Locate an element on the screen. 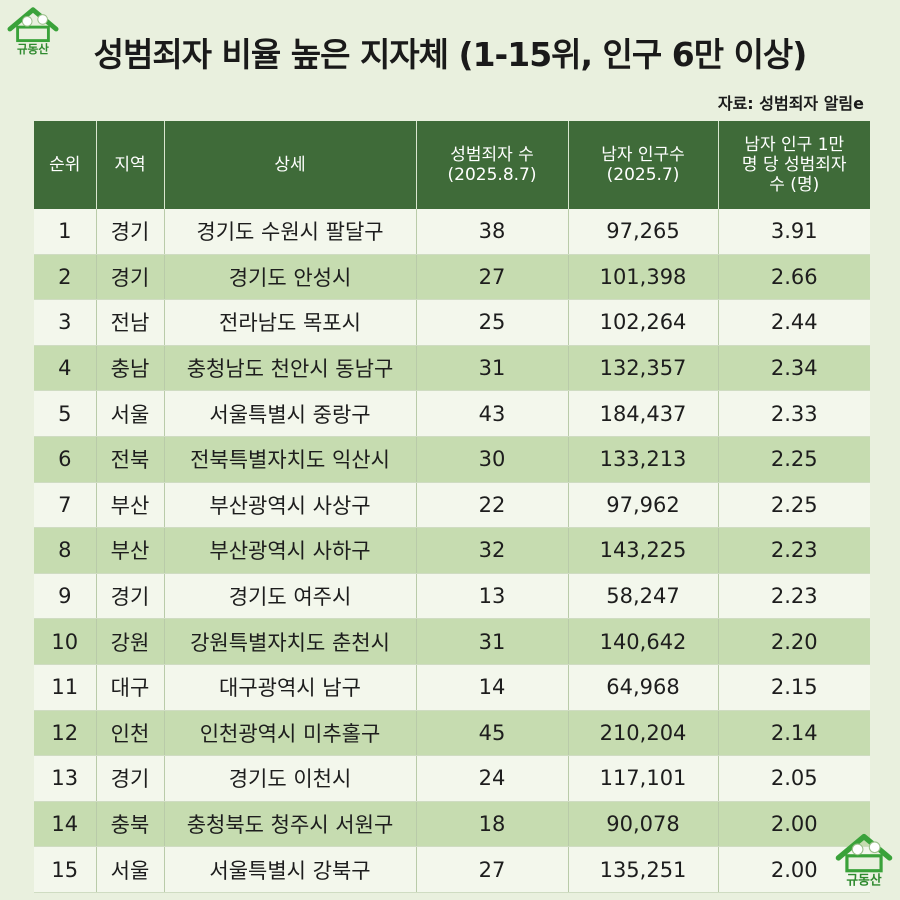  cell-region: 부산 is located at coordinates (130, 550).